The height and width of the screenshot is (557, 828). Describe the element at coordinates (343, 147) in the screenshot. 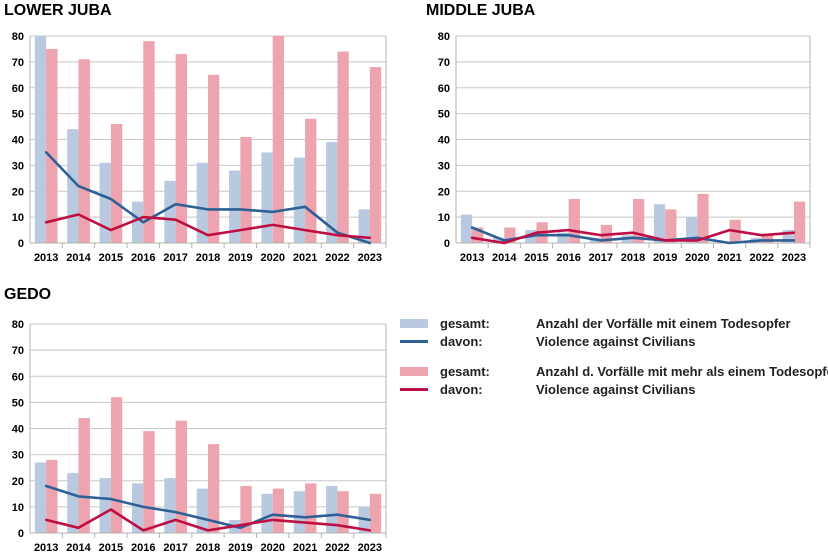

I see `bar-multi-lower-juba-2022` at that location.